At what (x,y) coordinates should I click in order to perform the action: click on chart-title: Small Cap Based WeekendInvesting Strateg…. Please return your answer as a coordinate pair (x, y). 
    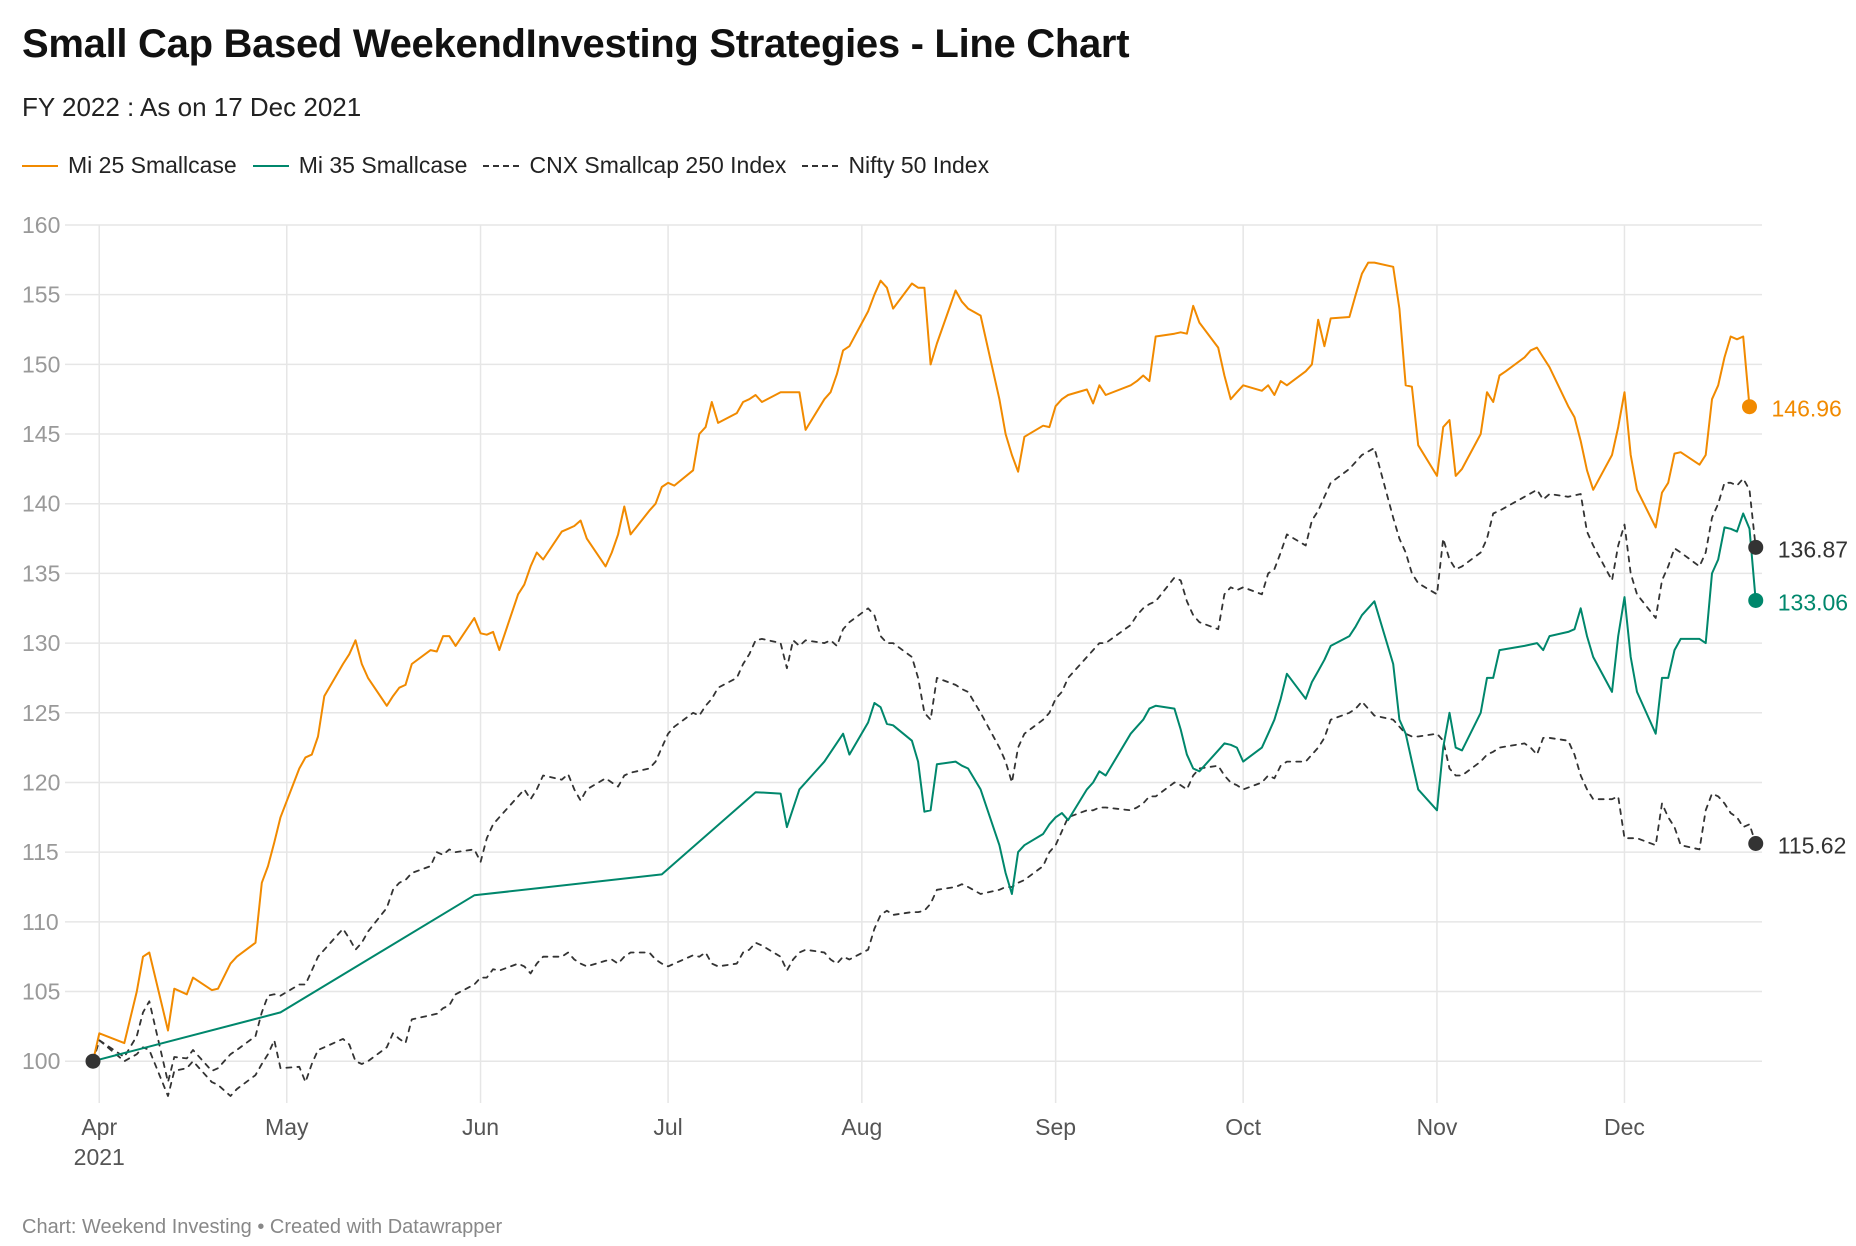
    Looking at the image, I should click on (576, 44).